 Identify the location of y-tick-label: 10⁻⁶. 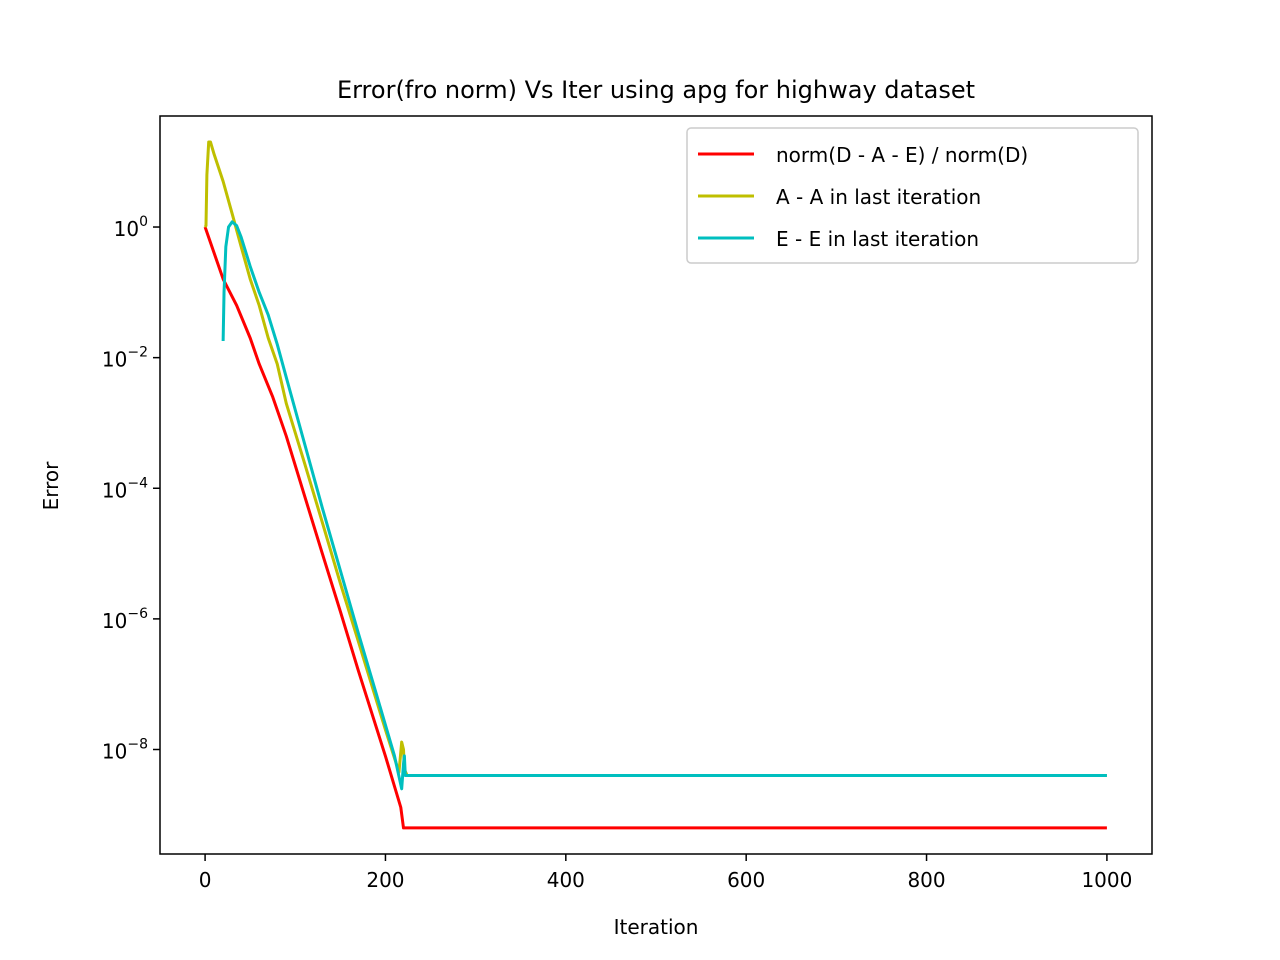
(125, 619).